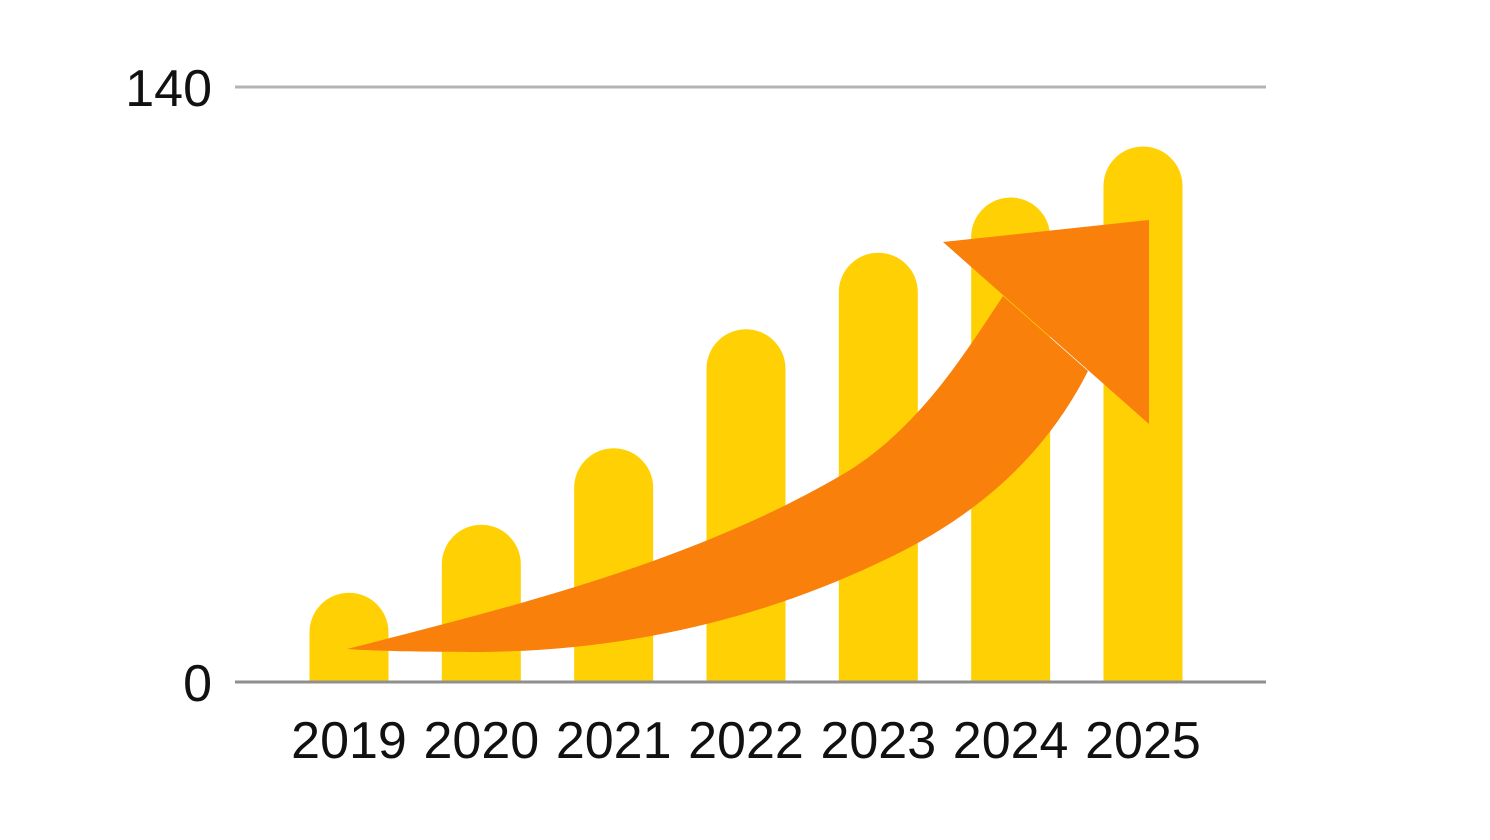 The height and width of the screenshot is (840, 1490). I want to click on bar-2021, so click(614, 565).